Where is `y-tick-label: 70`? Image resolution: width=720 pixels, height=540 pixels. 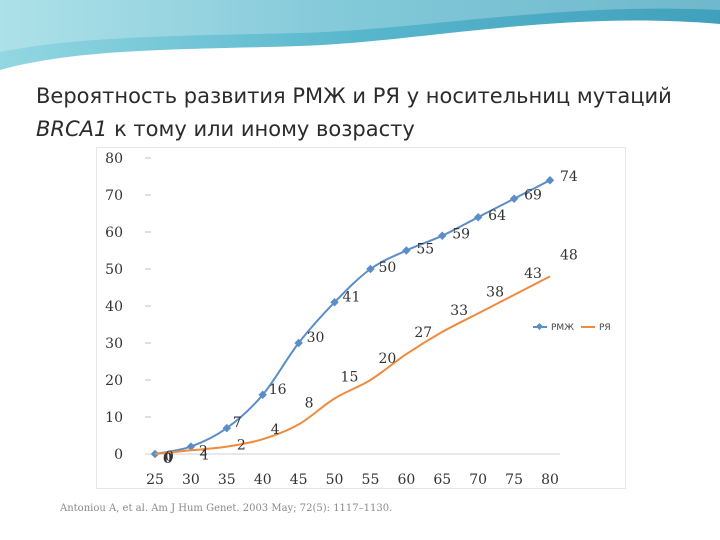 y-tick-label: 70 is located at coordinates (114, 196).